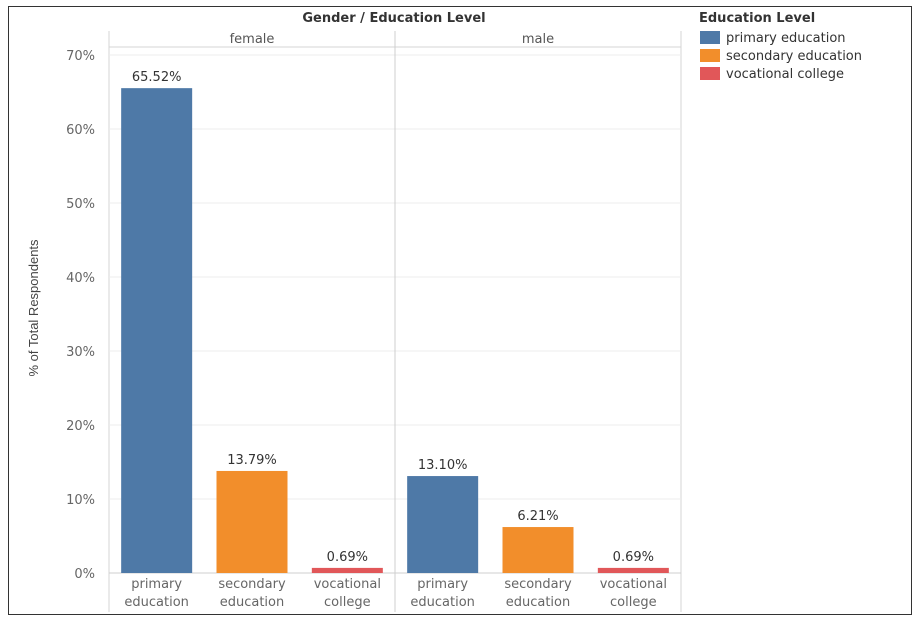 The height and width of the screenshot is (620, 915). What do you see at coordinates (80, 278) in the screenshot?
I see `y-tick-label: 40%` at bounding box center [80, 278].